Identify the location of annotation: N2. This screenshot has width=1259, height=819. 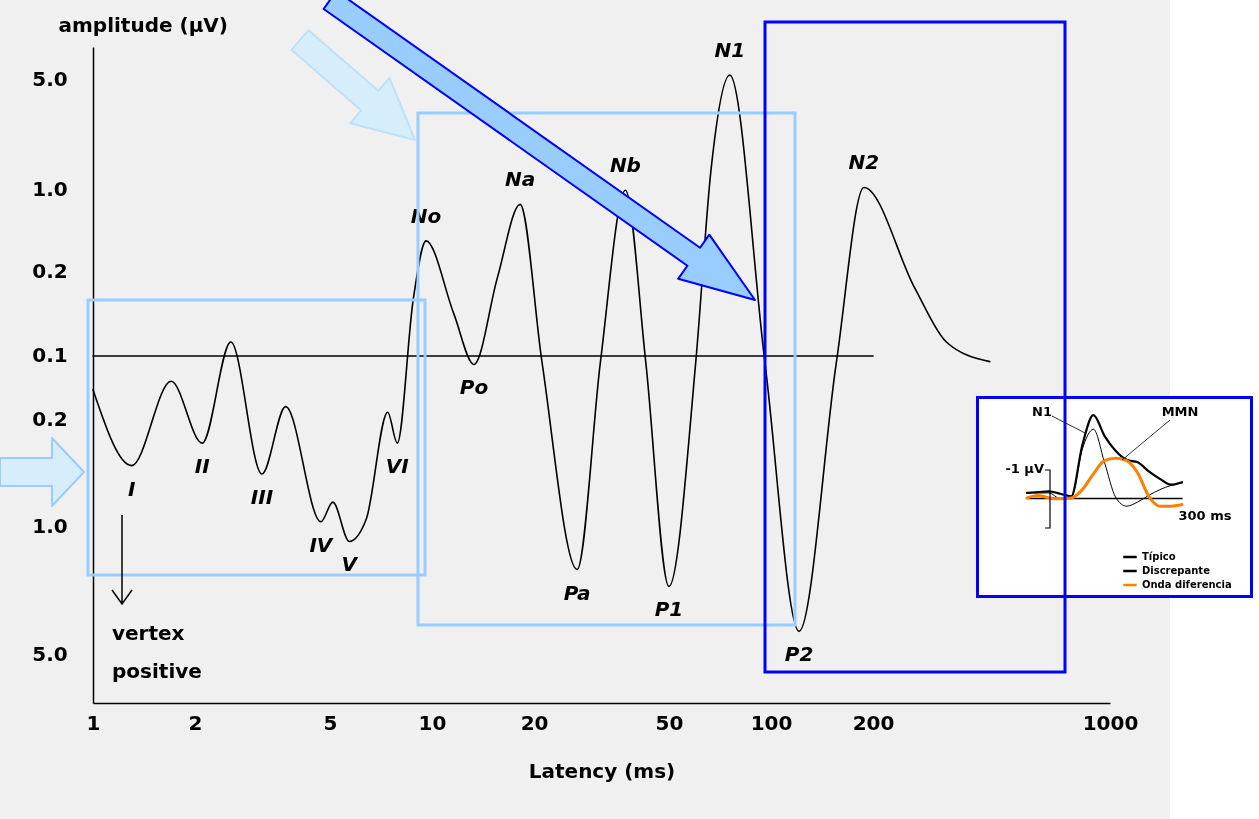
(864, 162).